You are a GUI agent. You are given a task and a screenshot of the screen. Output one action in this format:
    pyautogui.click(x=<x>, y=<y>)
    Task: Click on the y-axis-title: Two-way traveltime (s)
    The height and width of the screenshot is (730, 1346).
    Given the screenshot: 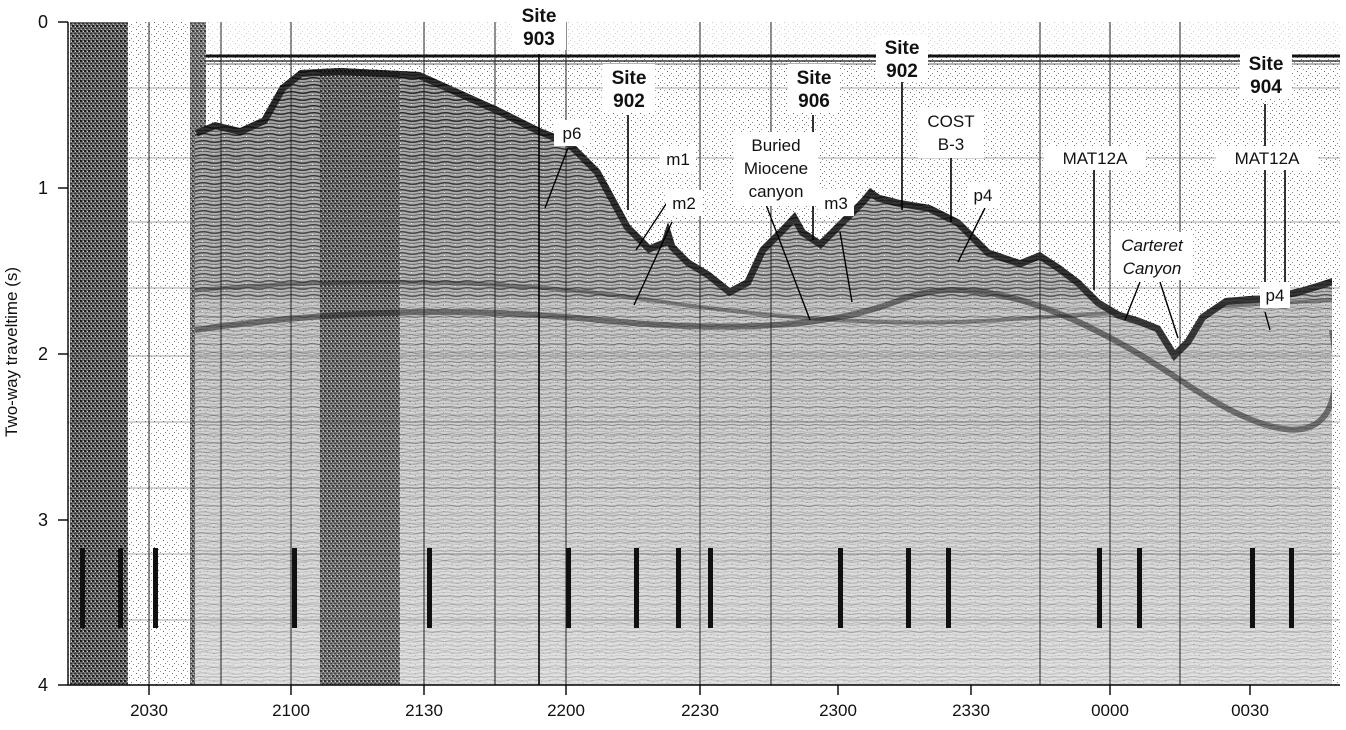 What is the action you would take?
    pyautogui.click(x=11, y=352)
    